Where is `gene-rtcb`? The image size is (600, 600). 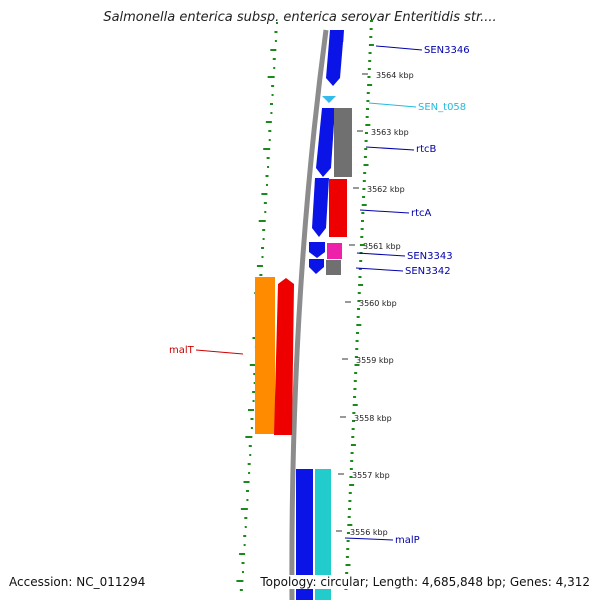
gene-rtcb is located at coordinates (325, 142).